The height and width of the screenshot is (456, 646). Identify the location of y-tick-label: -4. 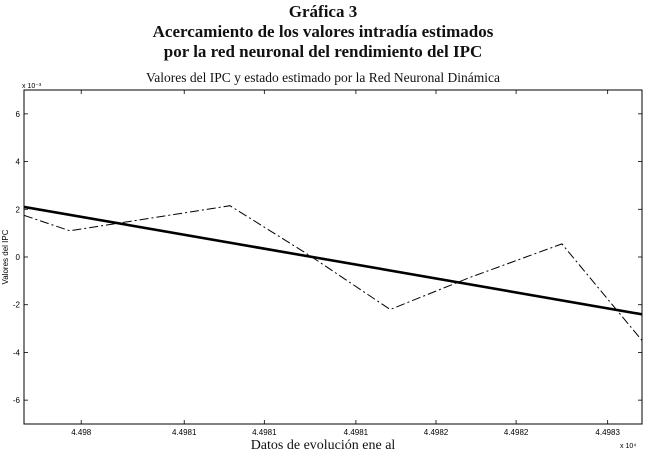
(17, 352).